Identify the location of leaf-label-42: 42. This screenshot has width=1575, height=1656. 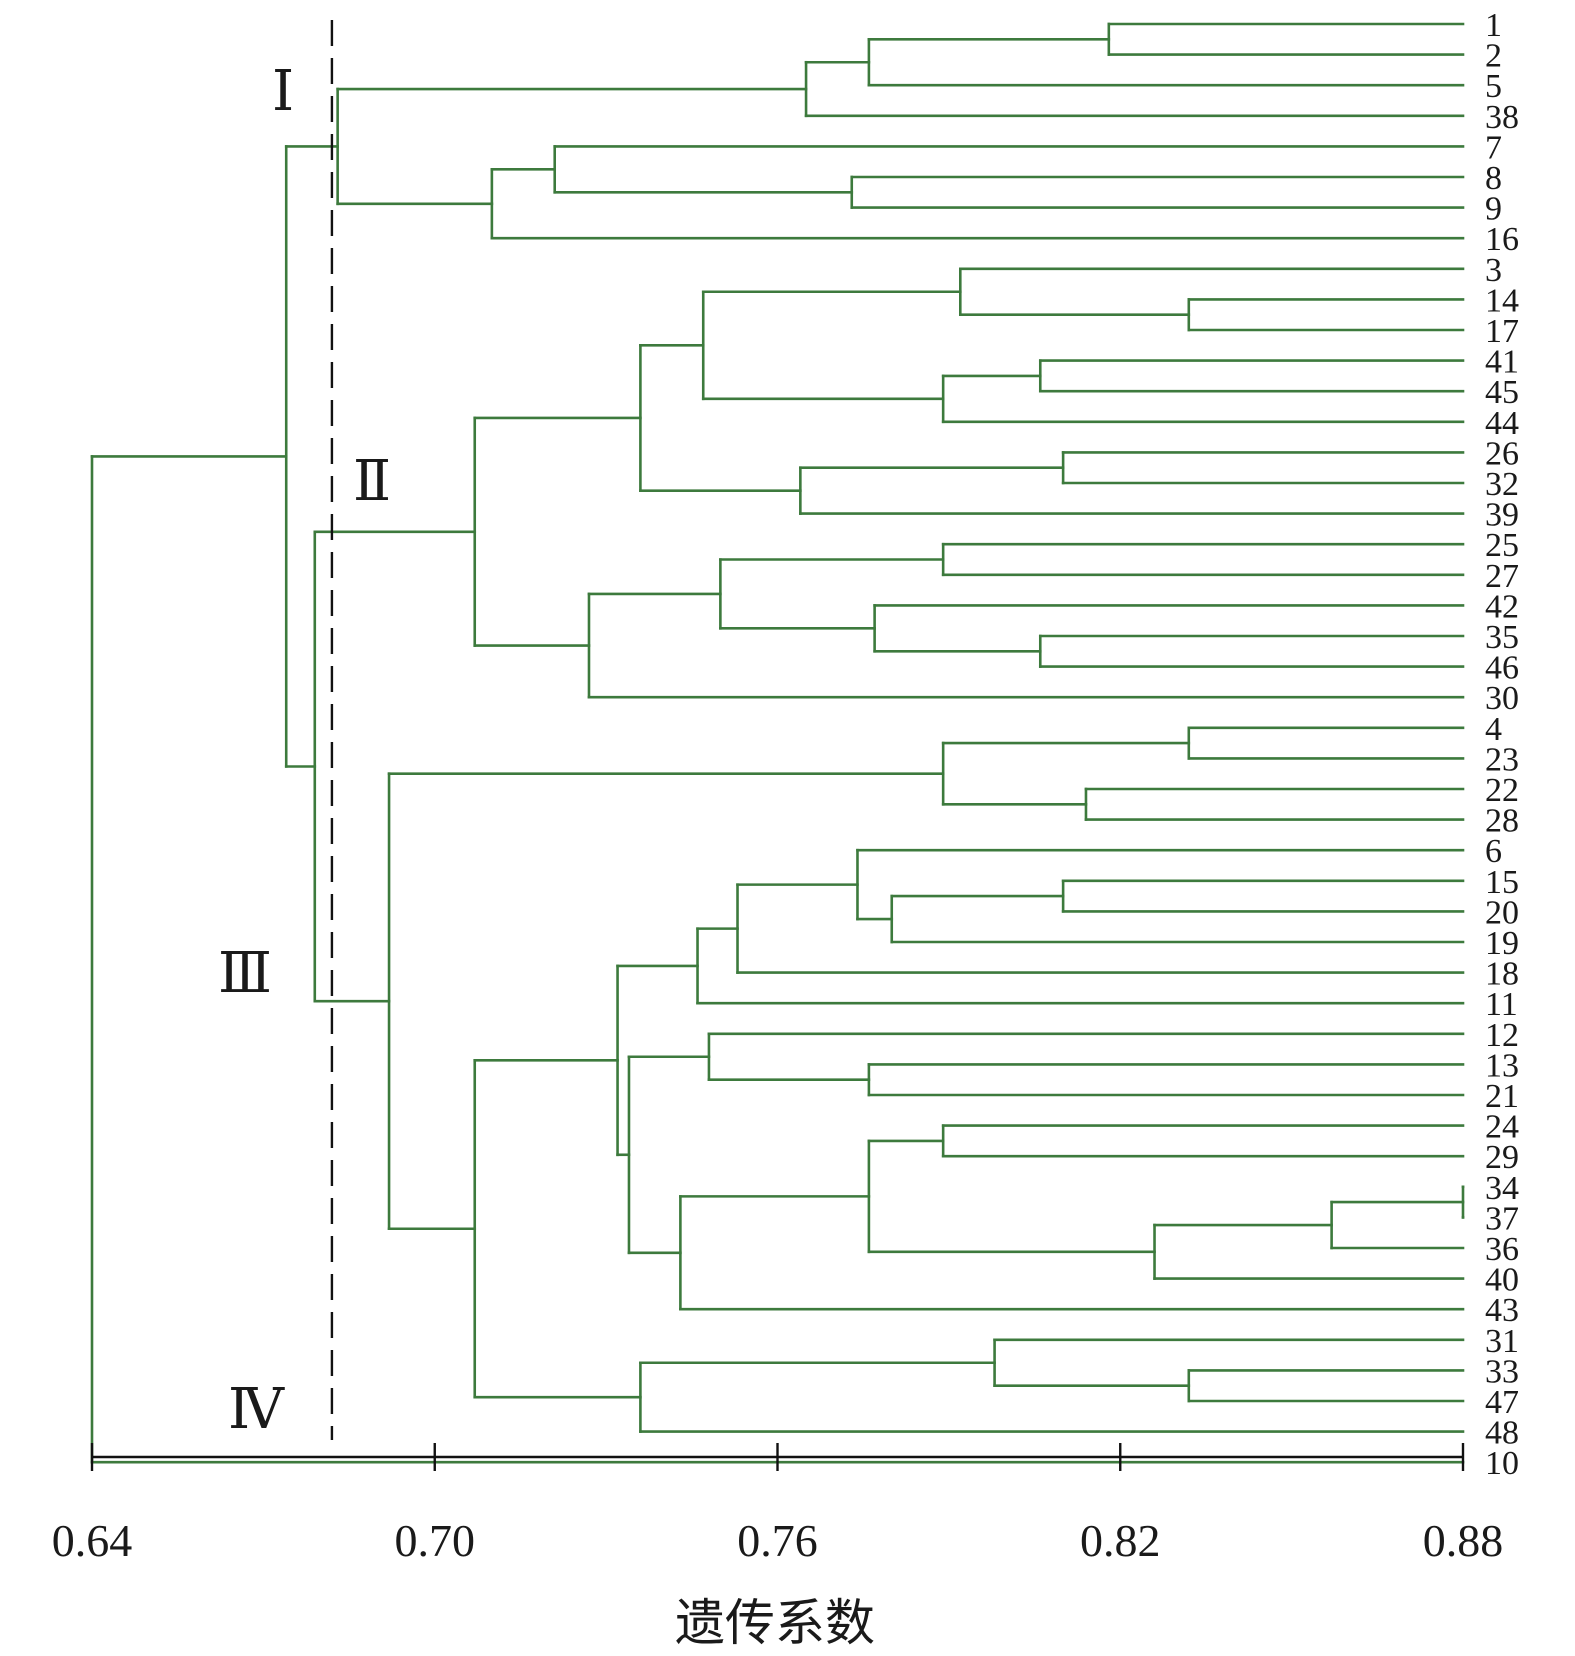
(1502, 606).